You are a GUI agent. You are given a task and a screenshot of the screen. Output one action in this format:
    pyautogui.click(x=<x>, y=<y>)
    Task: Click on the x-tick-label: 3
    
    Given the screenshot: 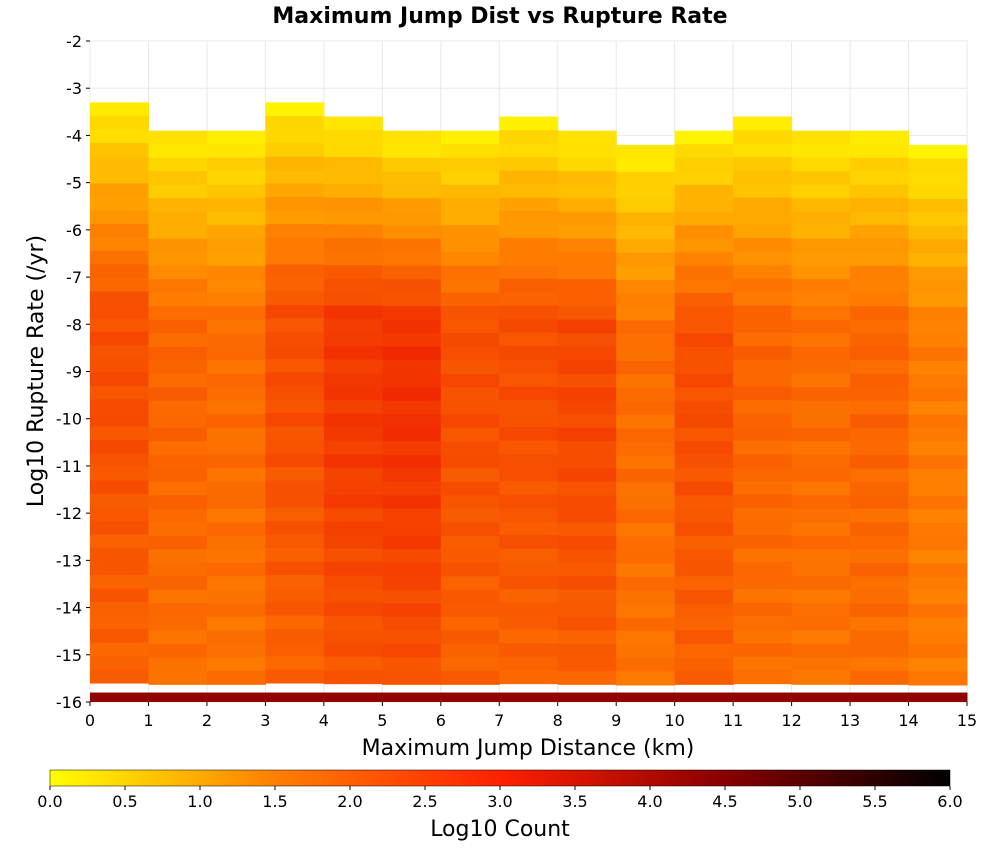 What is the action you would take?
    pyautogui.click(x=265, y=720)
    